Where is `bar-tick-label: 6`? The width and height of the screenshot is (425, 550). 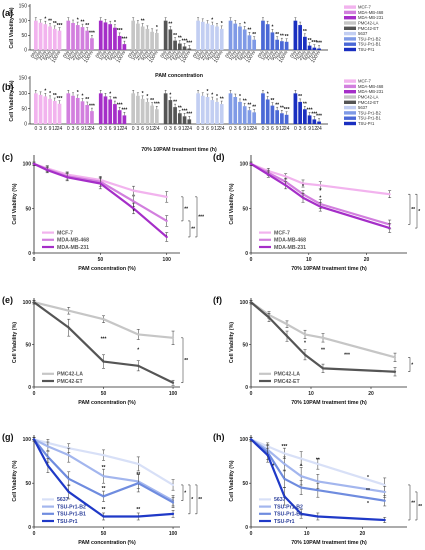 bar-tick-label: 6 is located at coordinates (304, 129).